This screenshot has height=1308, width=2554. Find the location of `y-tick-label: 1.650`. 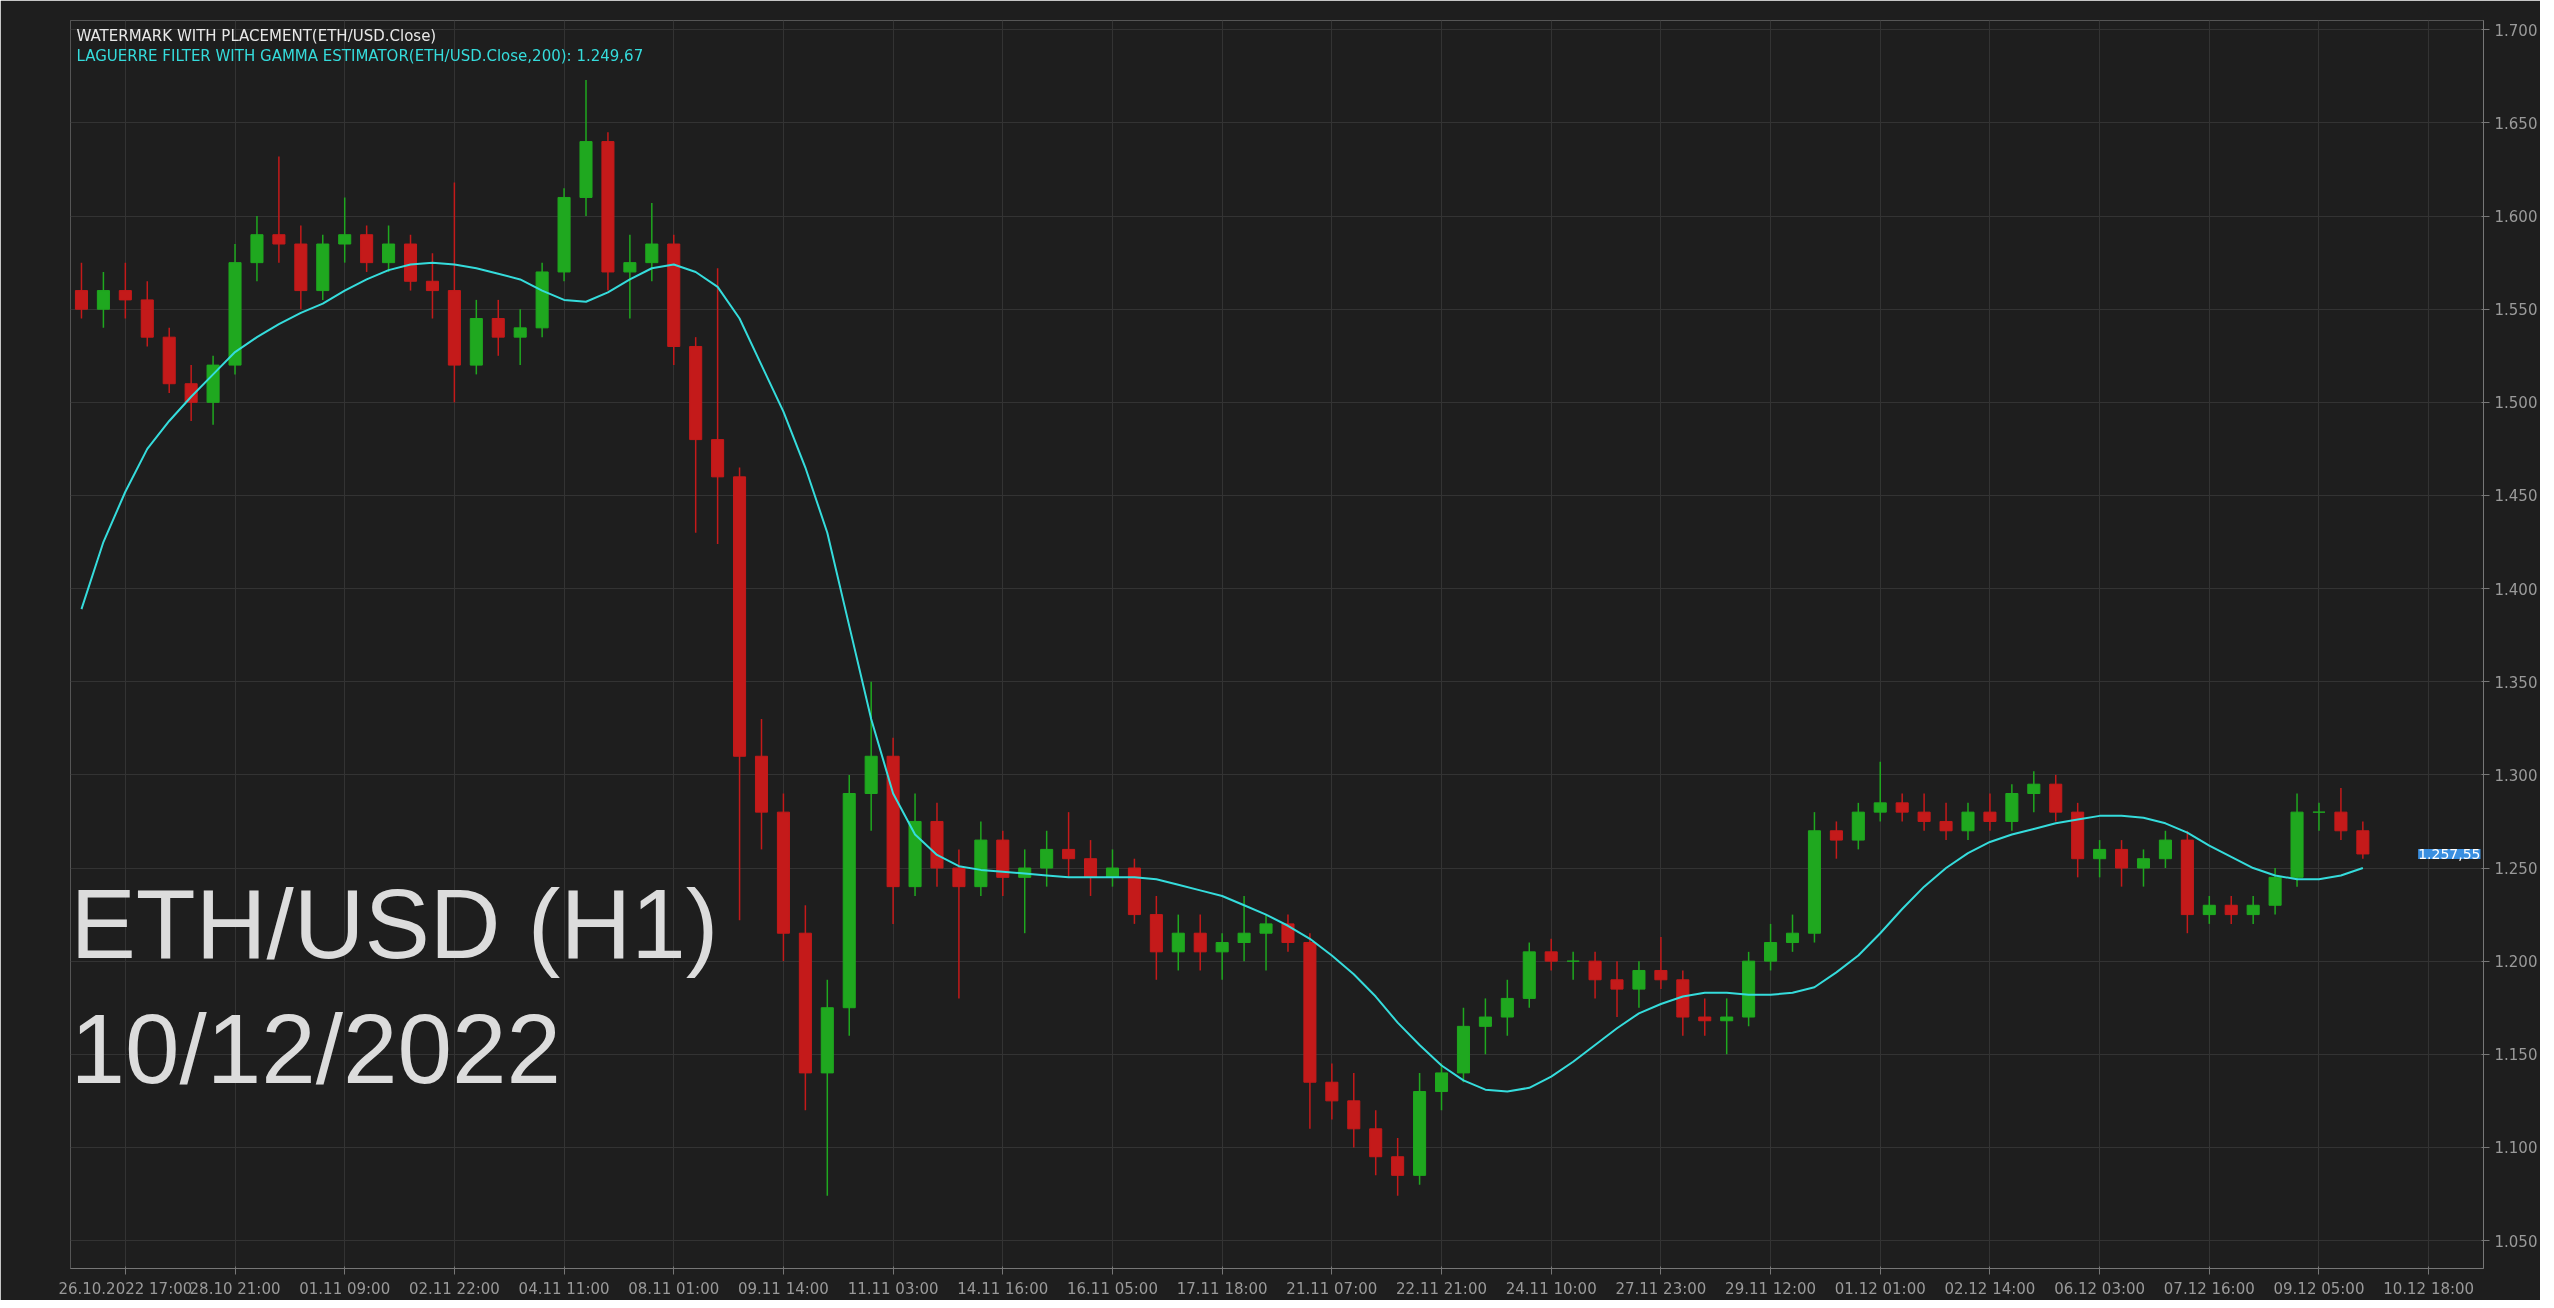

y-tick-label: 1.650 is located at coordinates (2516, 123).